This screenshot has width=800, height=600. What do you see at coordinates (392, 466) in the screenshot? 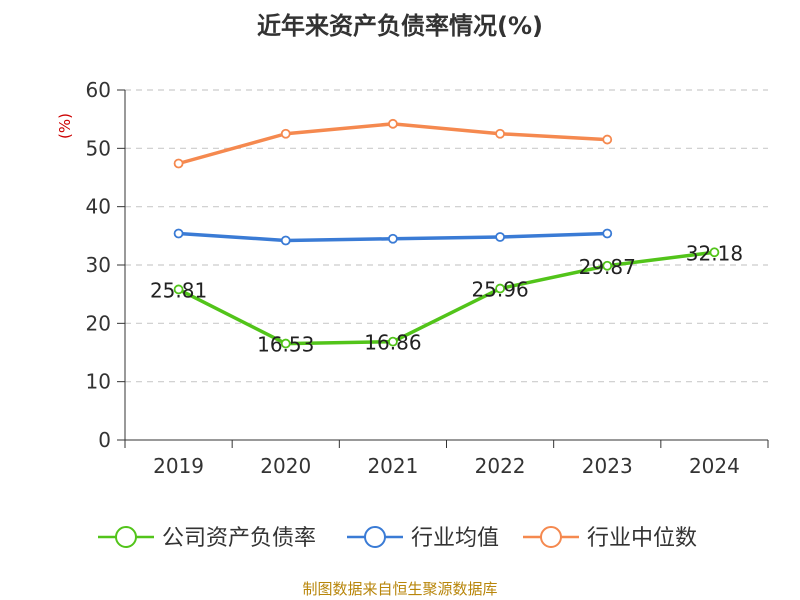
I see `x-tick-label: 2021` at bounding box center [392, 466].